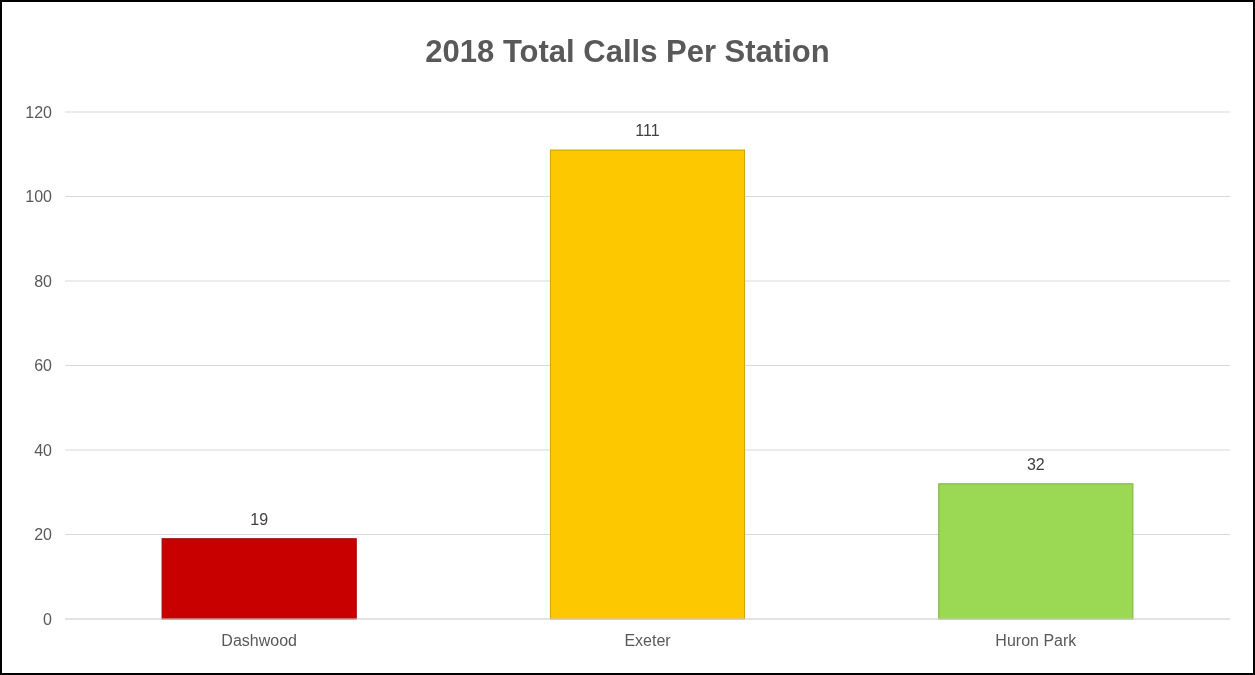 The width and height of the screenshot is (1255, 675). I want to click on y-tick-label: 120, so click(39, 112).